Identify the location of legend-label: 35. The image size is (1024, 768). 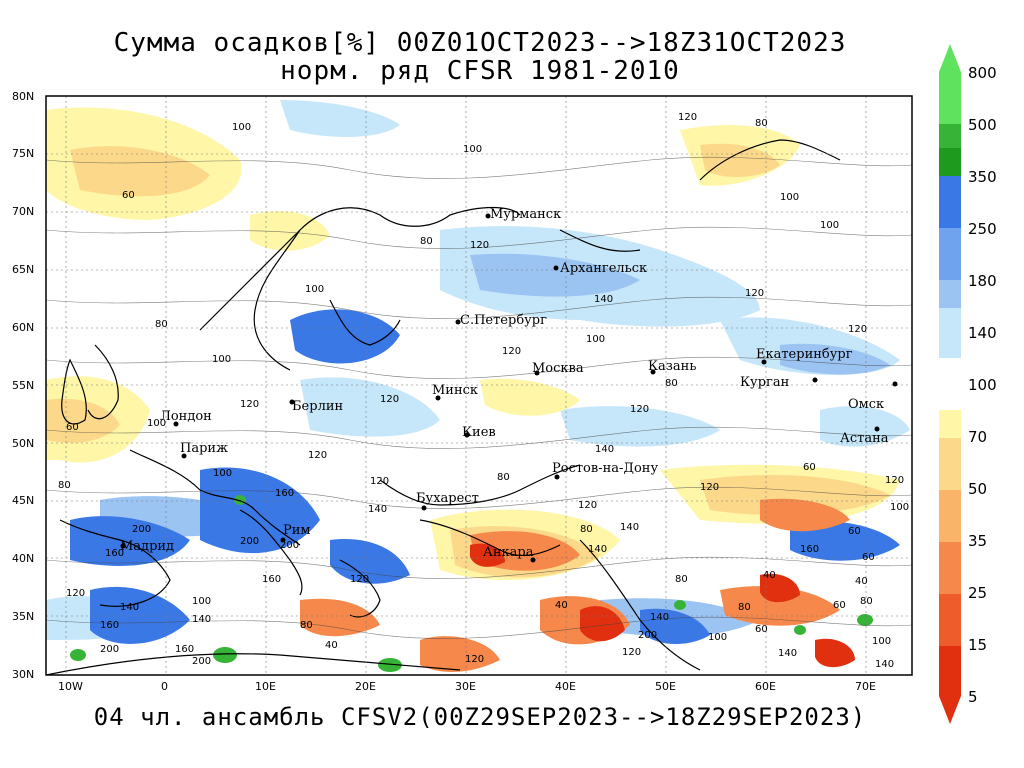
(977, 541).